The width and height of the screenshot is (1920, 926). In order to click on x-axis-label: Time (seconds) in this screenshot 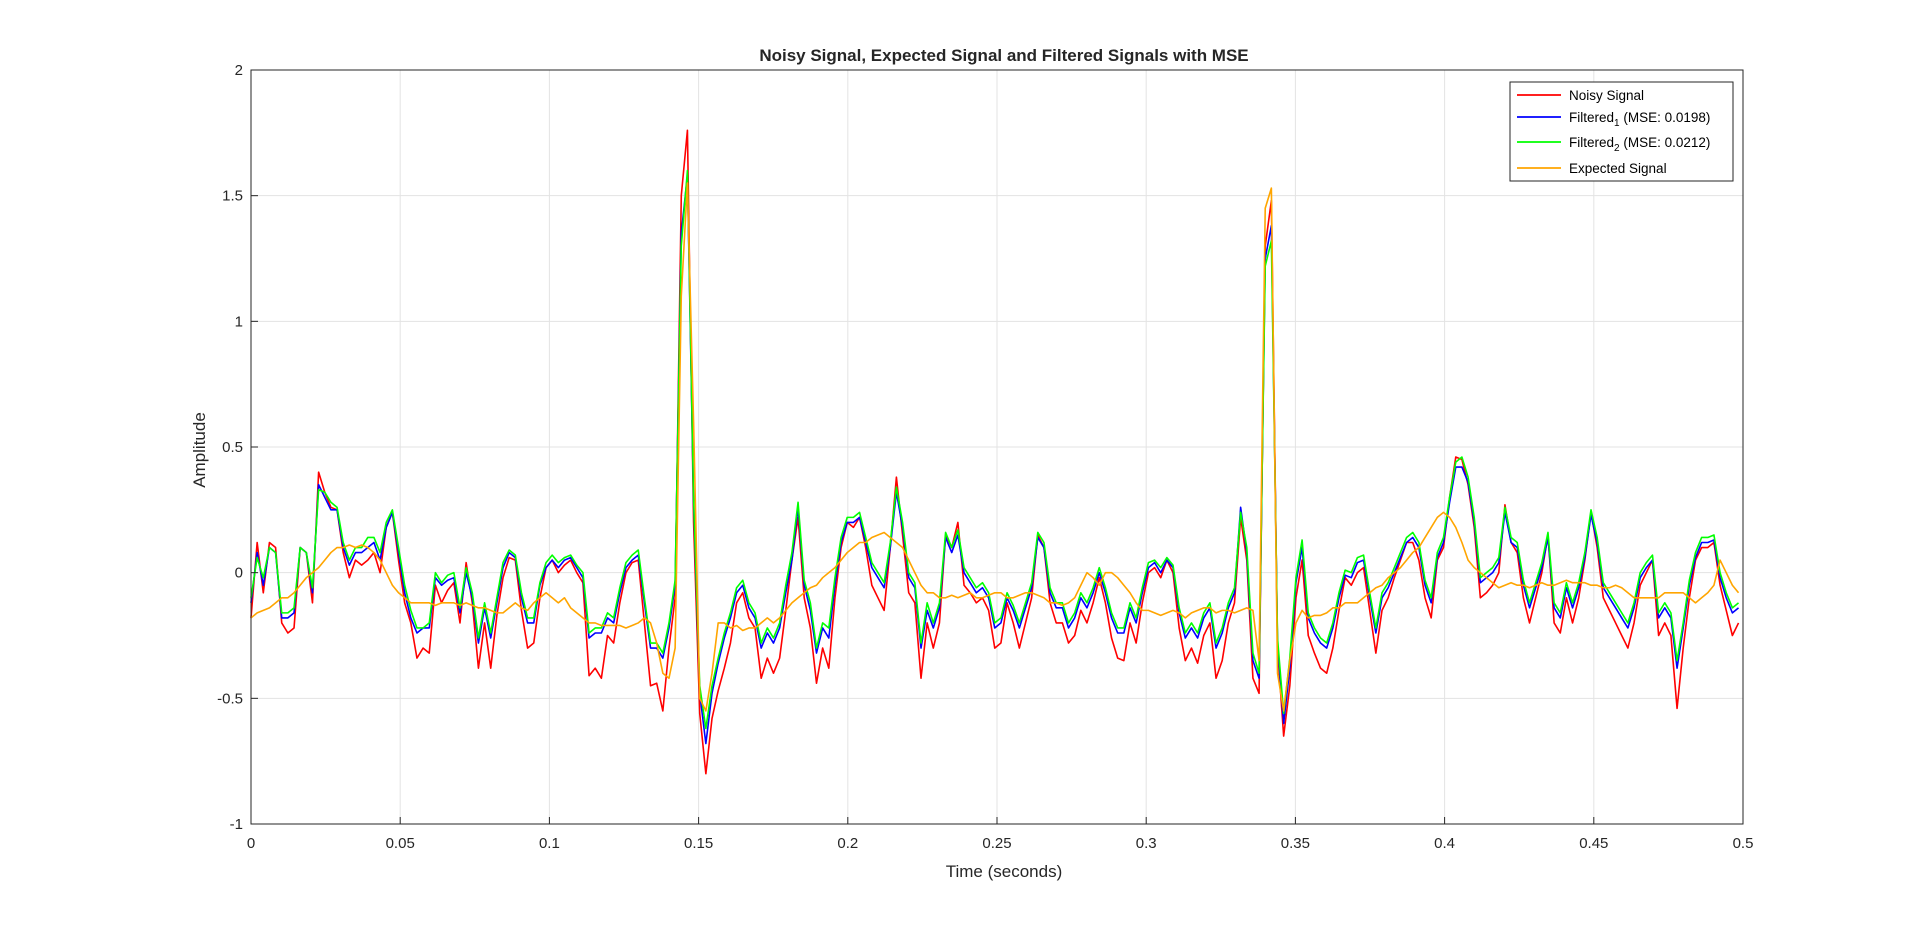, I will do `click(1004, 871)`.